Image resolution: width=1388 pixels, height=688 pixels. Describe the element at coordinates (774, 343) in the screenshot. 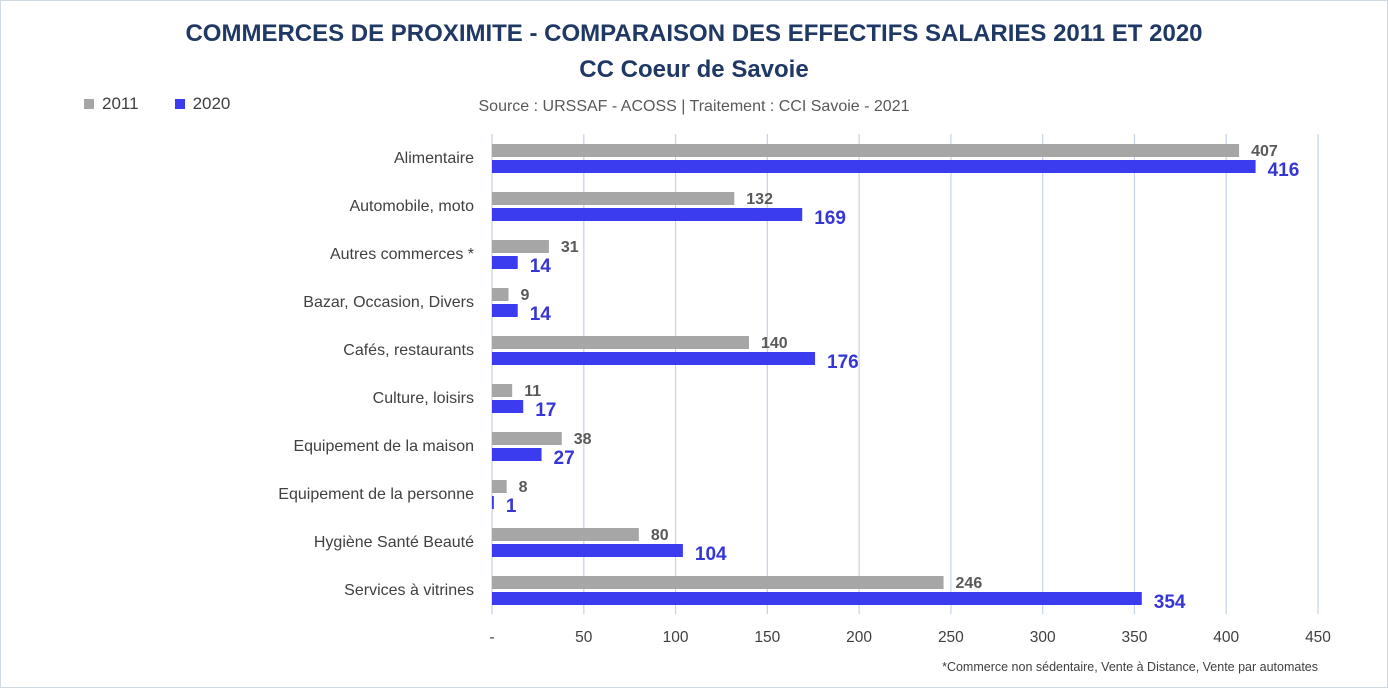

I see `data-label-2011: 140` at that location.